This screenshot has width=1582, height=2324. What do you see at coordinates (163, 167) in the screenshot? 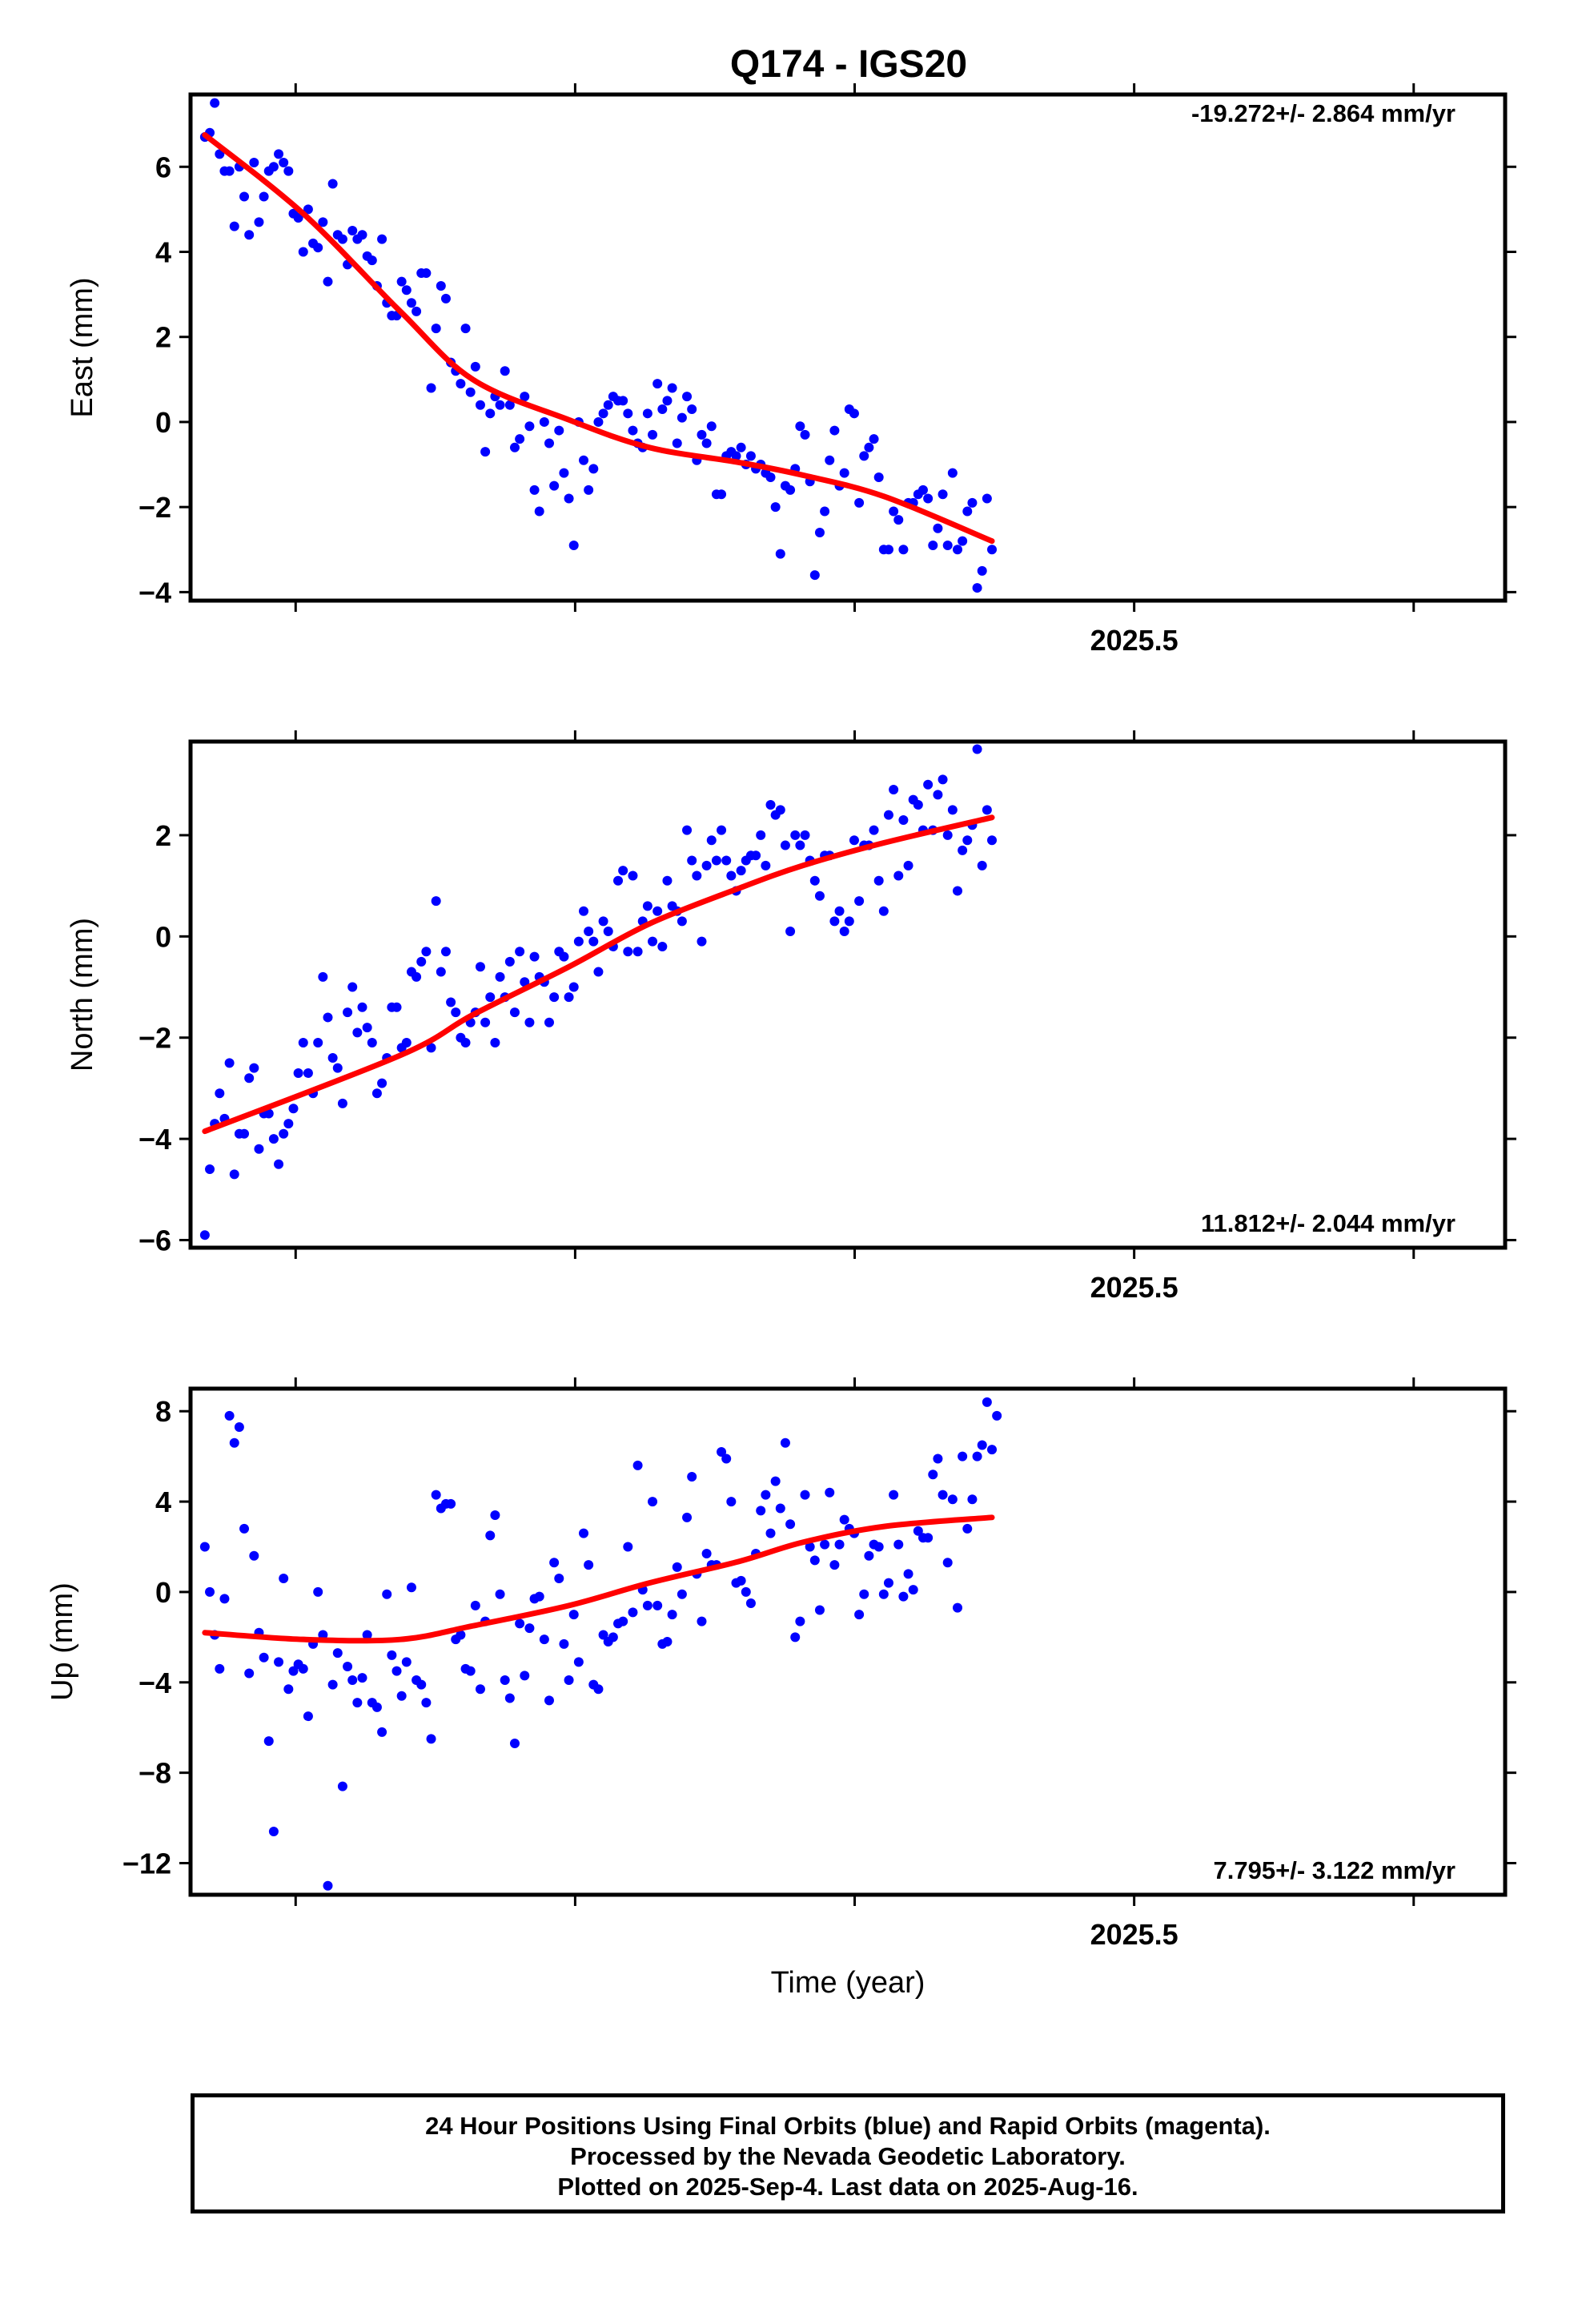
I see `y-tick-label: 6` at bounding box center [163, 167].